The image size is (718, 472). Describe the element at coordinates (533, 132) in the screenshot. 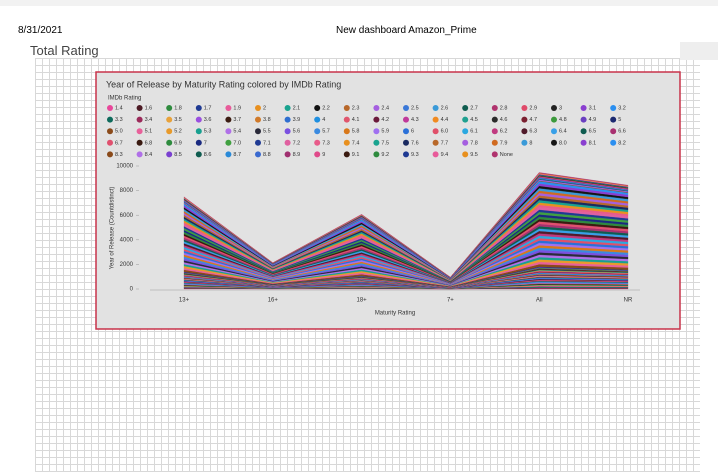

I see `legend-label: 6.3` at that location.